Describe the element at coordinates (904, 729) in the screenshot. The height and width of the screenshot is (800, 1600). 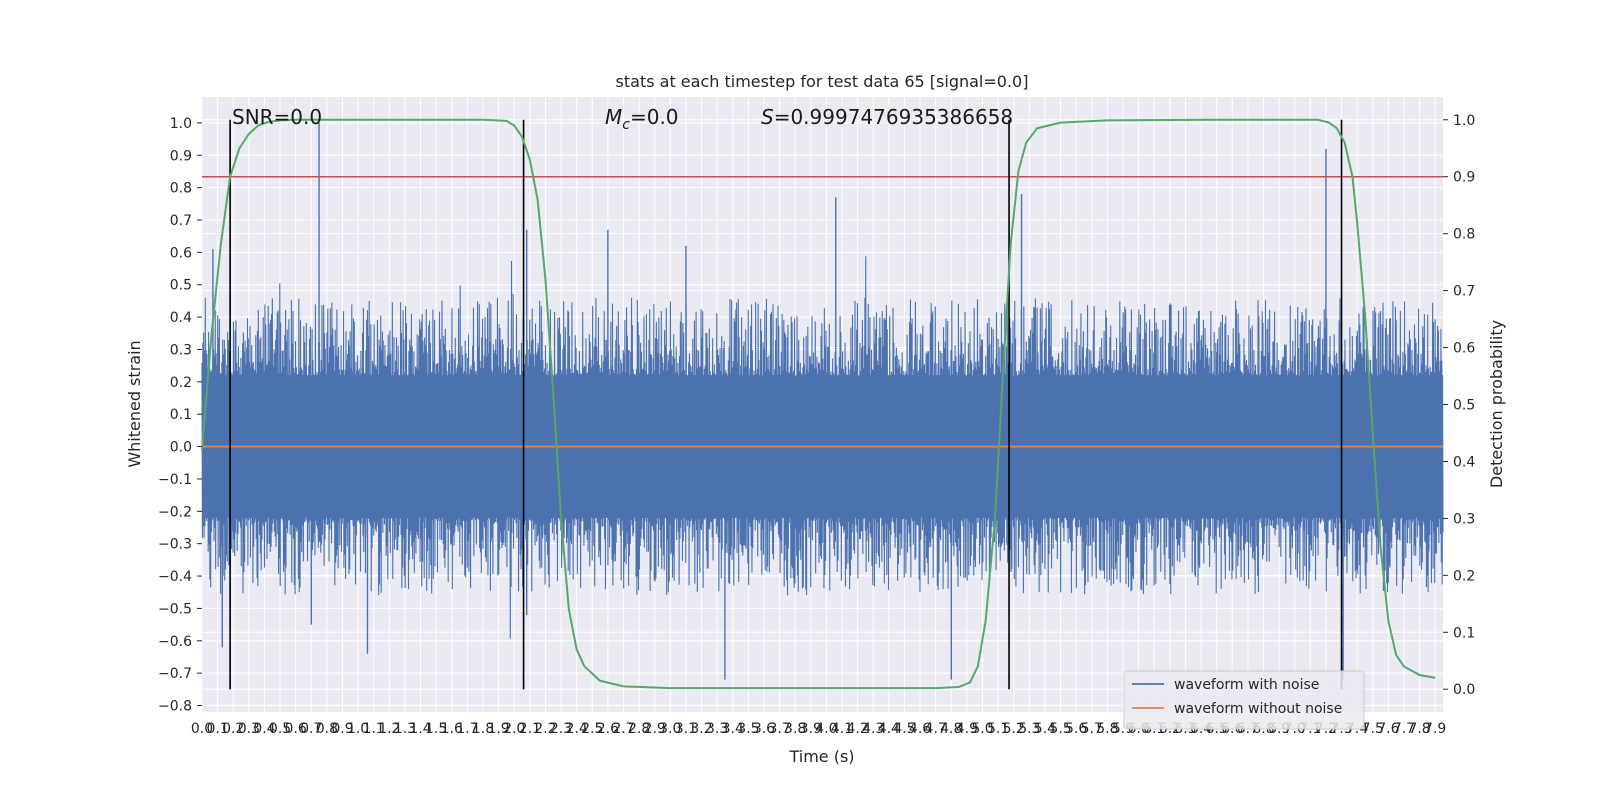
I see `x-tick-label: 4.5` at that location.